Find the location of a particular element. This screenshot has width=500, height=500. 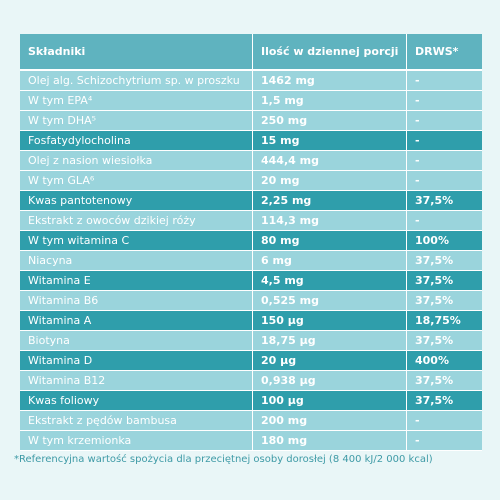

drws-cell: 400% is located at coordinates (432, 360).